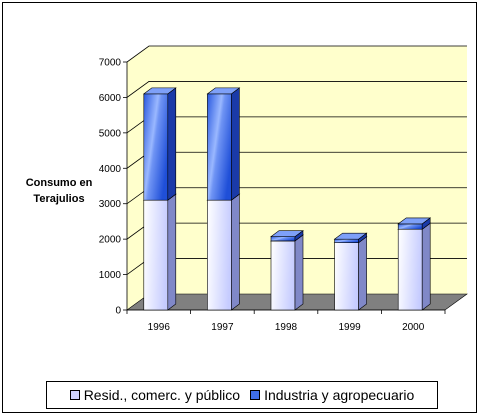 The height and width of the screenshot is (417, 481). I want to click on y-tick-label-5000: 5000, so click(110, 133).